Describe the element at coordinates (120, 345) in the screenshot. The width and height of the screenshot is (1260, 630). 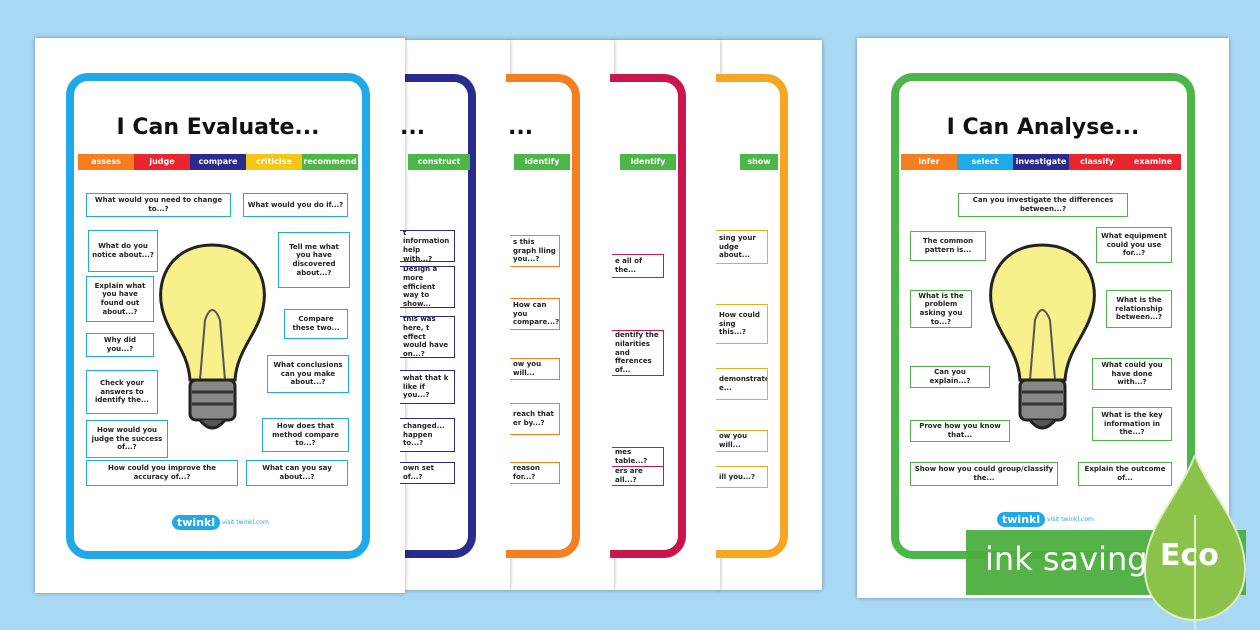
I see `question-box: Why did you...?` at that location.